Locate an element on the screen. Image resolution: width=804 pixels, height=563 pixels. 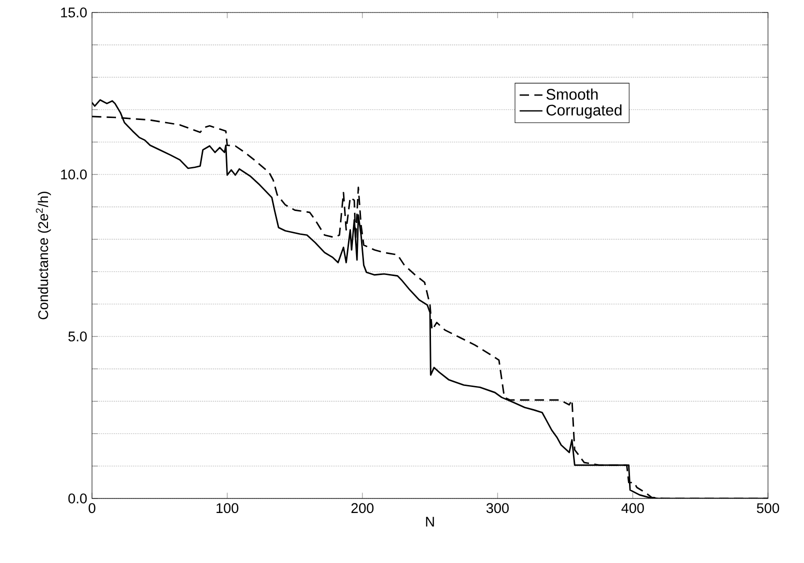
y-tick-label: 5.0 is located at coordinates (77, 337).